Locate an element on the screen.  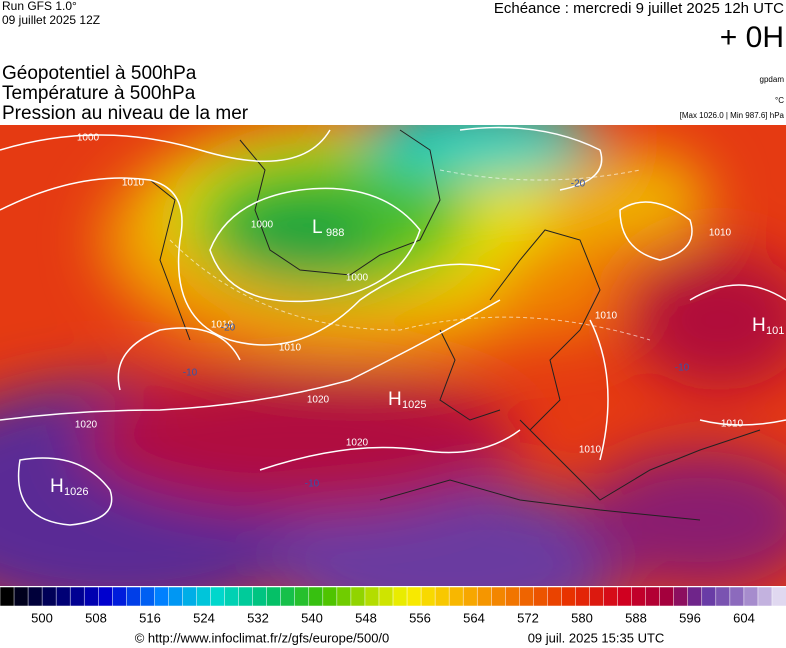
run-label: Run GFS 1.0° is located at coordinates (39, 6).